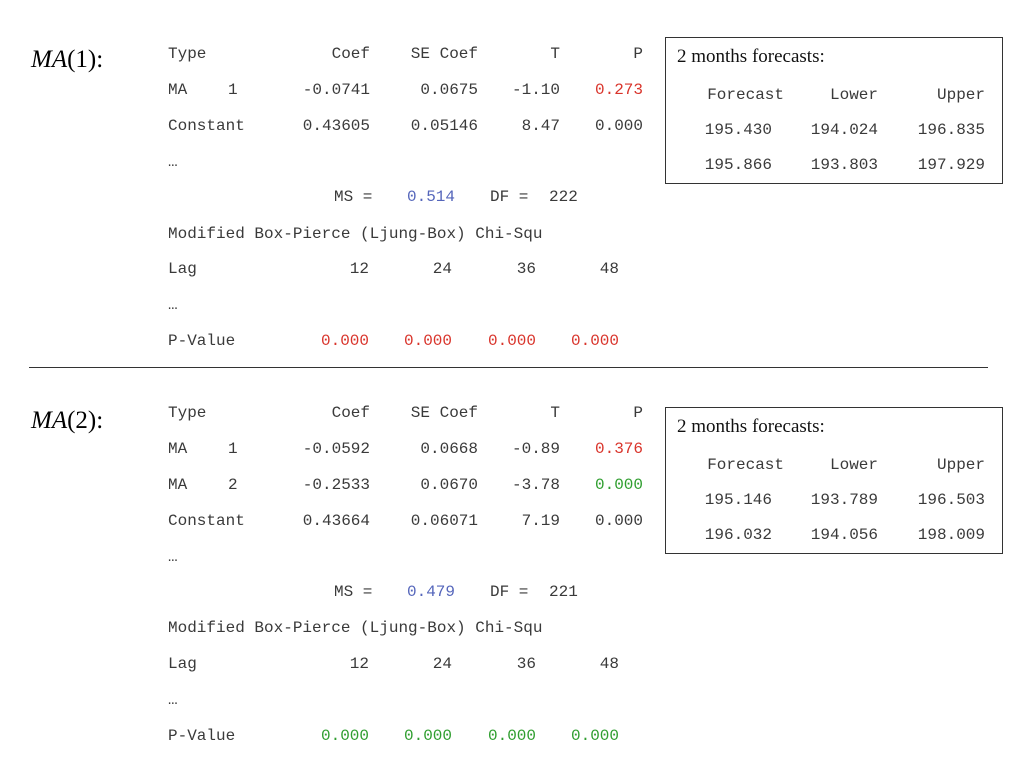 Image resolution: width=1024 pixels, height=768 pixels. What do you see at coordinates (85, 59) in the screenshot?
I see `model-1-label-order: (1):` at bounding box center [85, 59].